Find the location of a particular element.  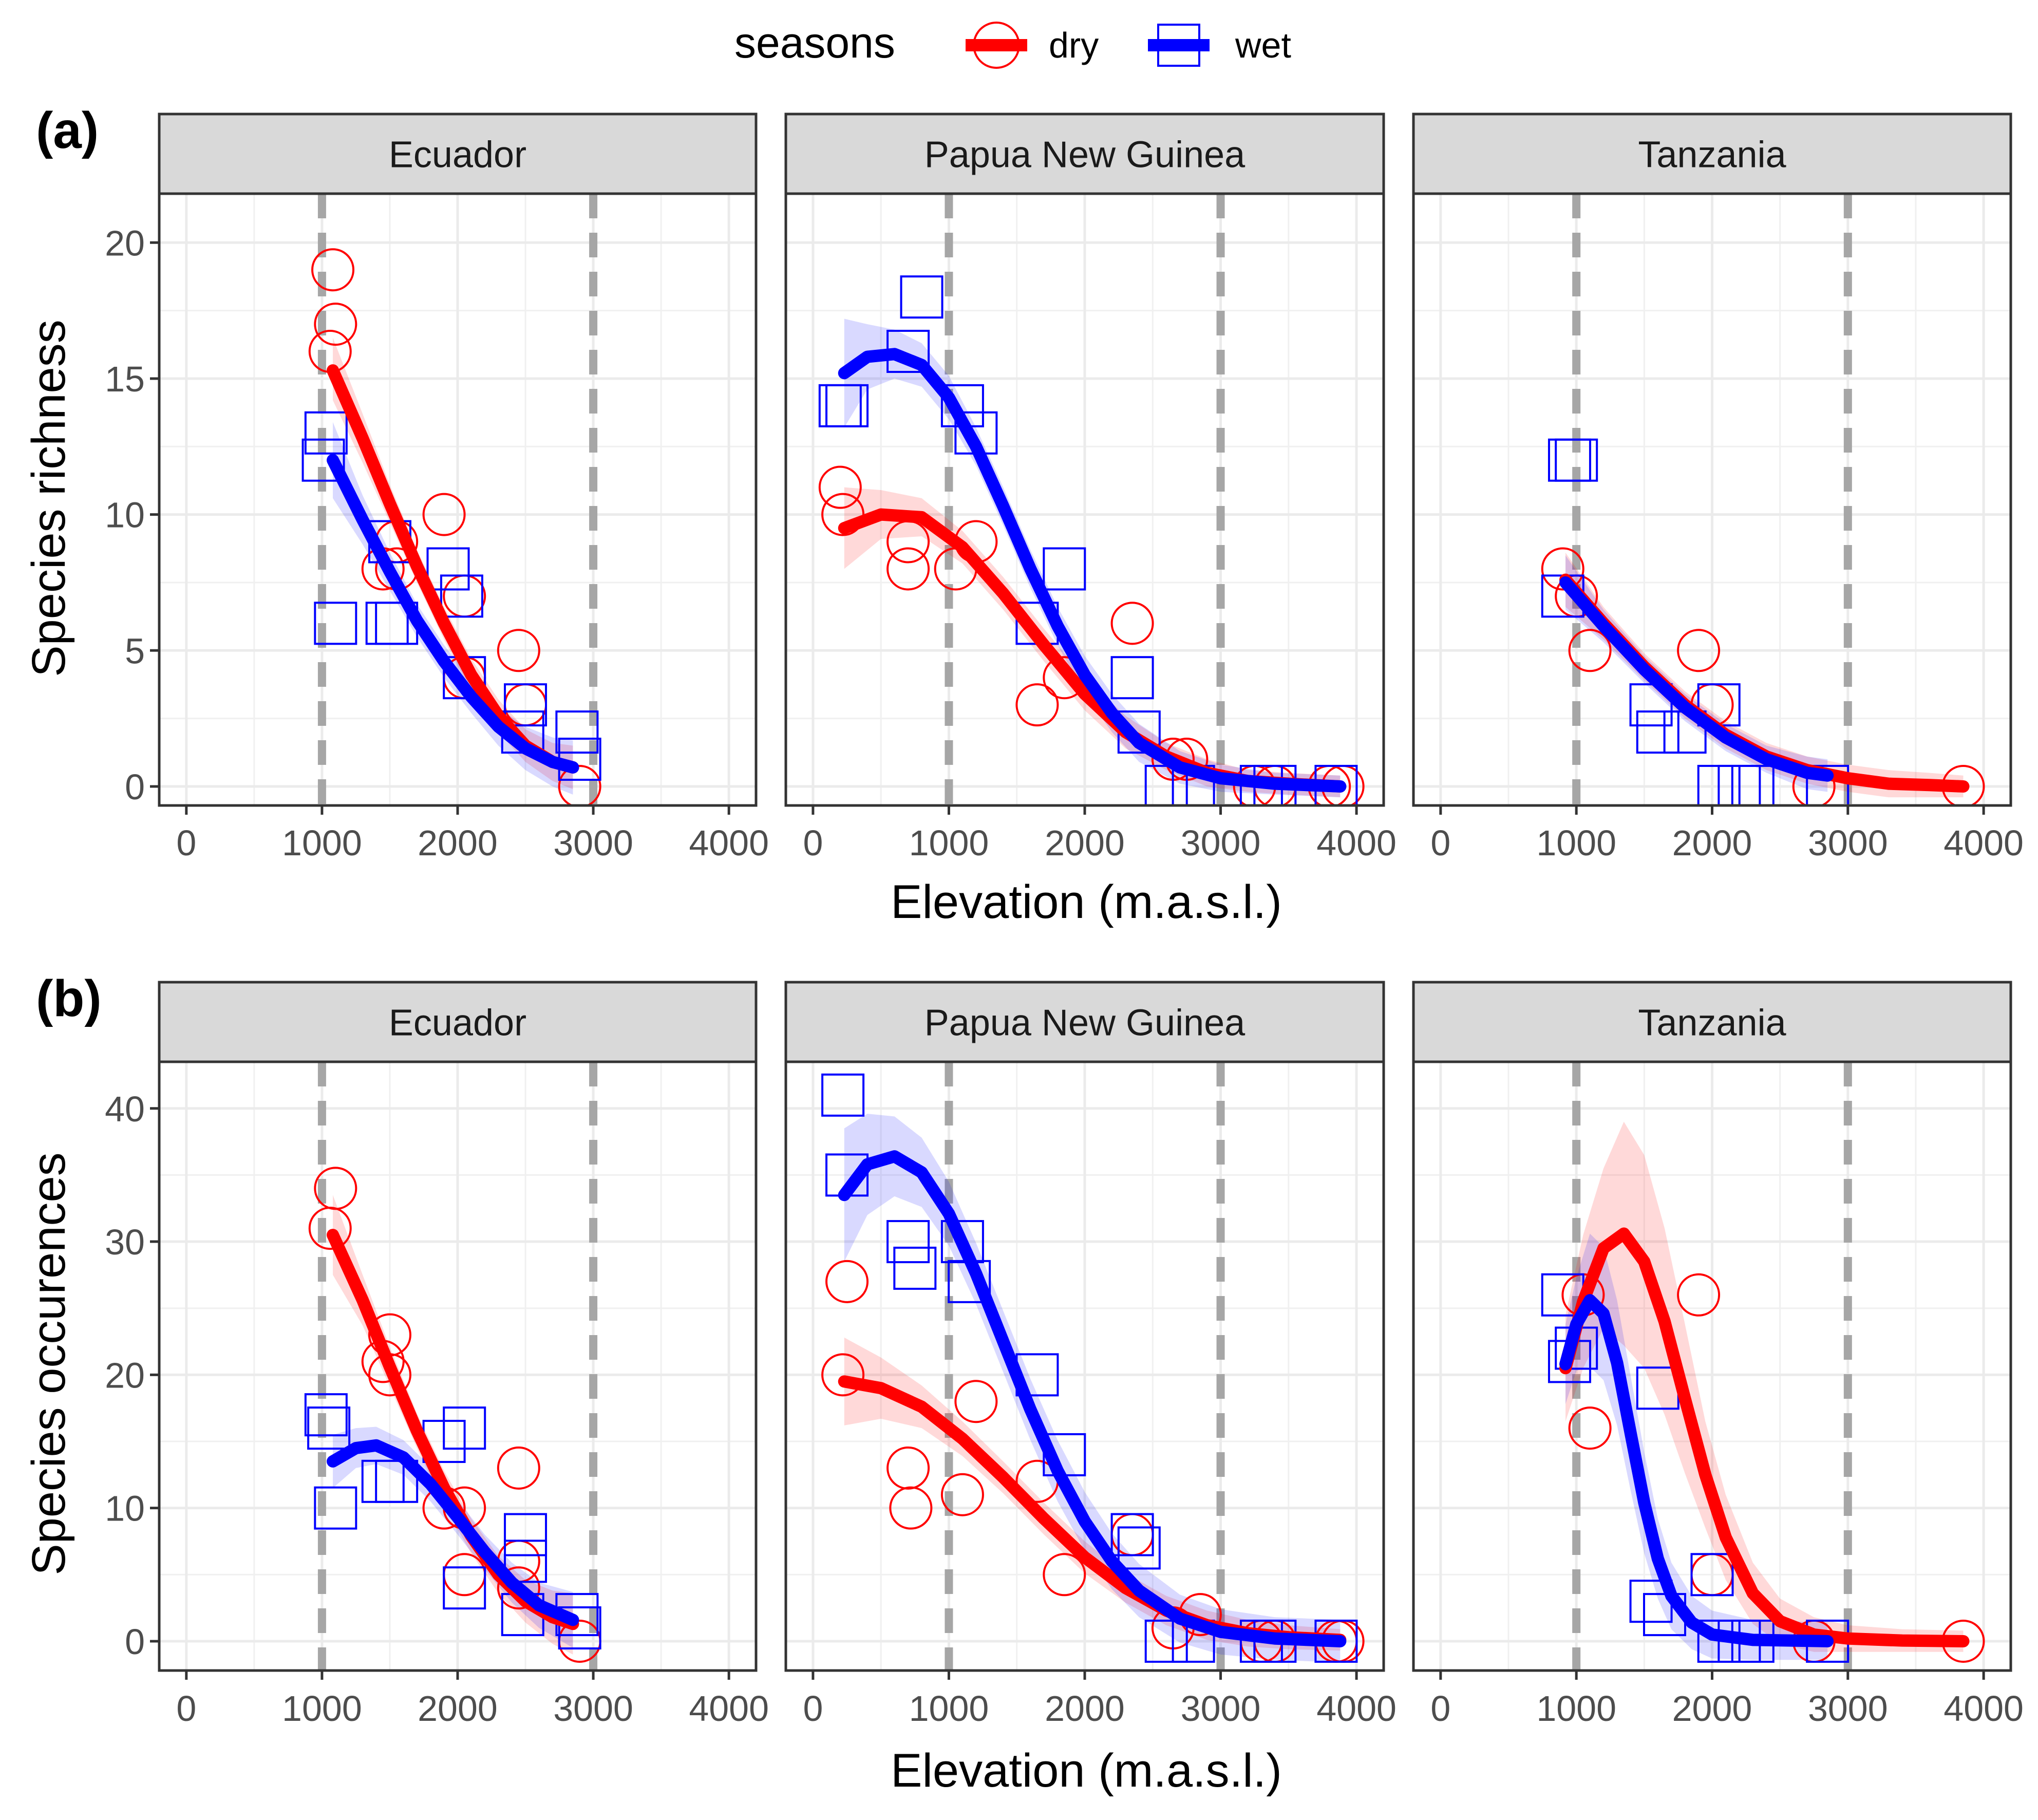

legend-label-wet: wet is located at coordinates (1263, 45).